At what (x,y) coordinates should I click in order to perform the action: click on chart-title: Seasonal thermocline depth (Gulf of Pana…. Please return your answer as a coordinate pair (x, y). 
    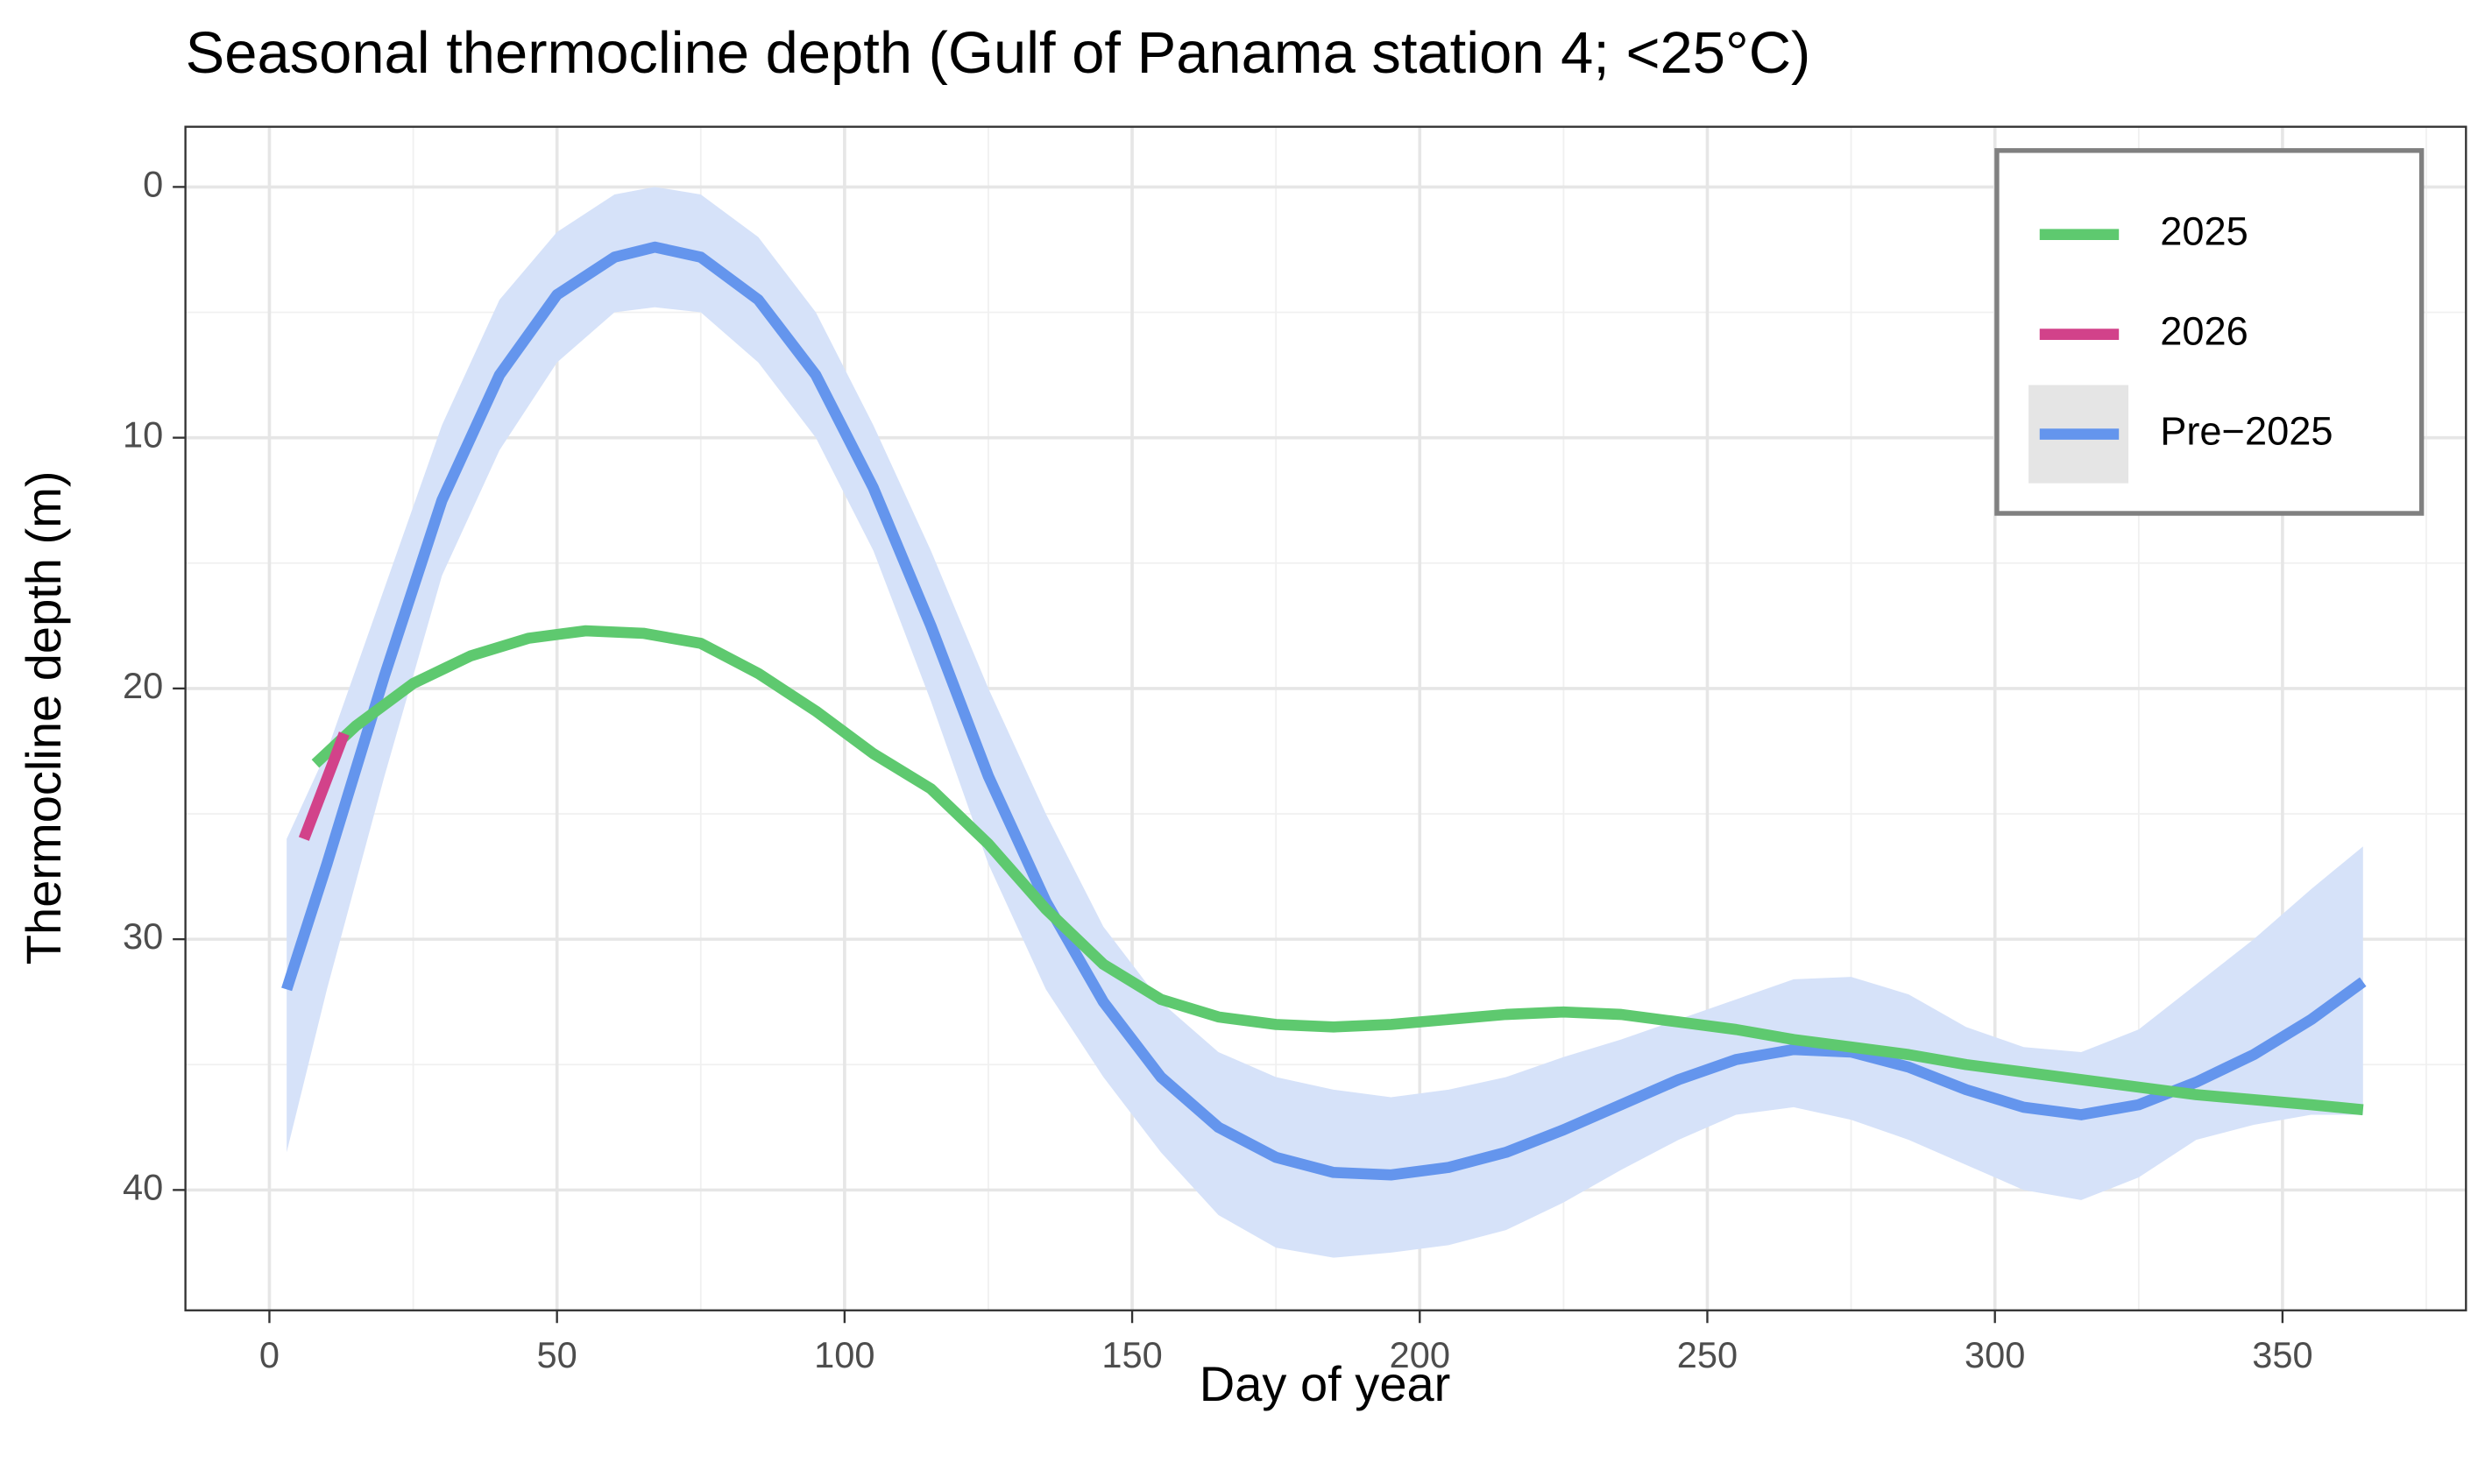
    Looking at the image, I should click on (999, 53).